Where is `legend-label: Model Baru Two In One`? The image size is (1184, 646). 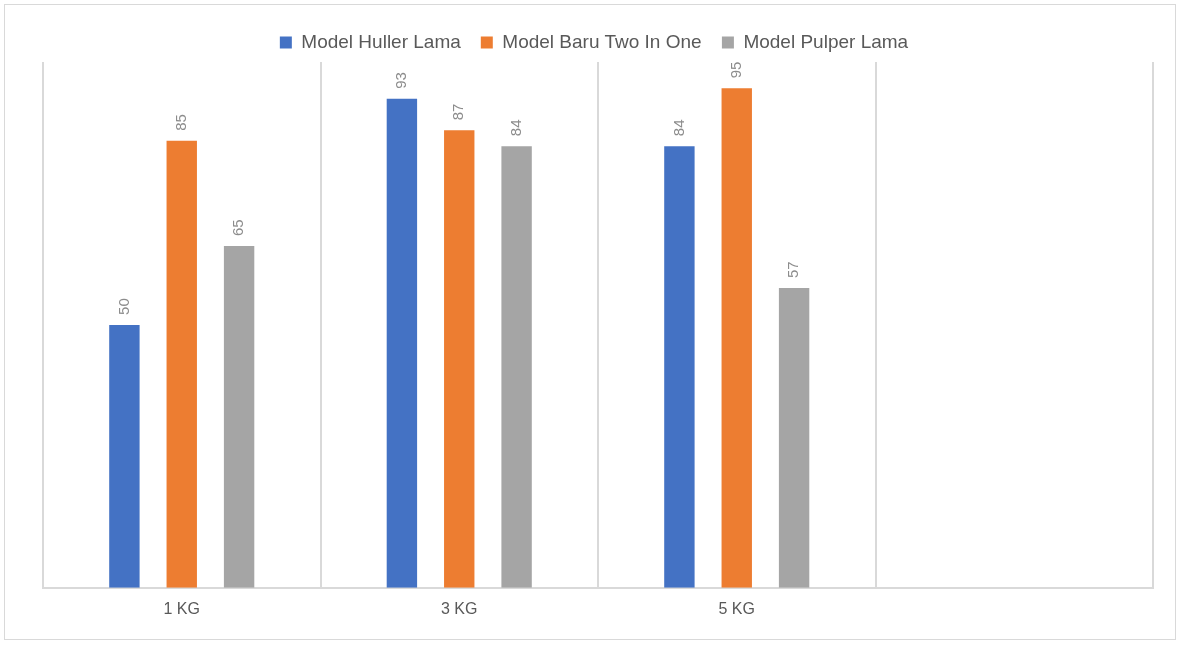 legend-label: Model Baru Two In One is located at coordinates (602, 41).